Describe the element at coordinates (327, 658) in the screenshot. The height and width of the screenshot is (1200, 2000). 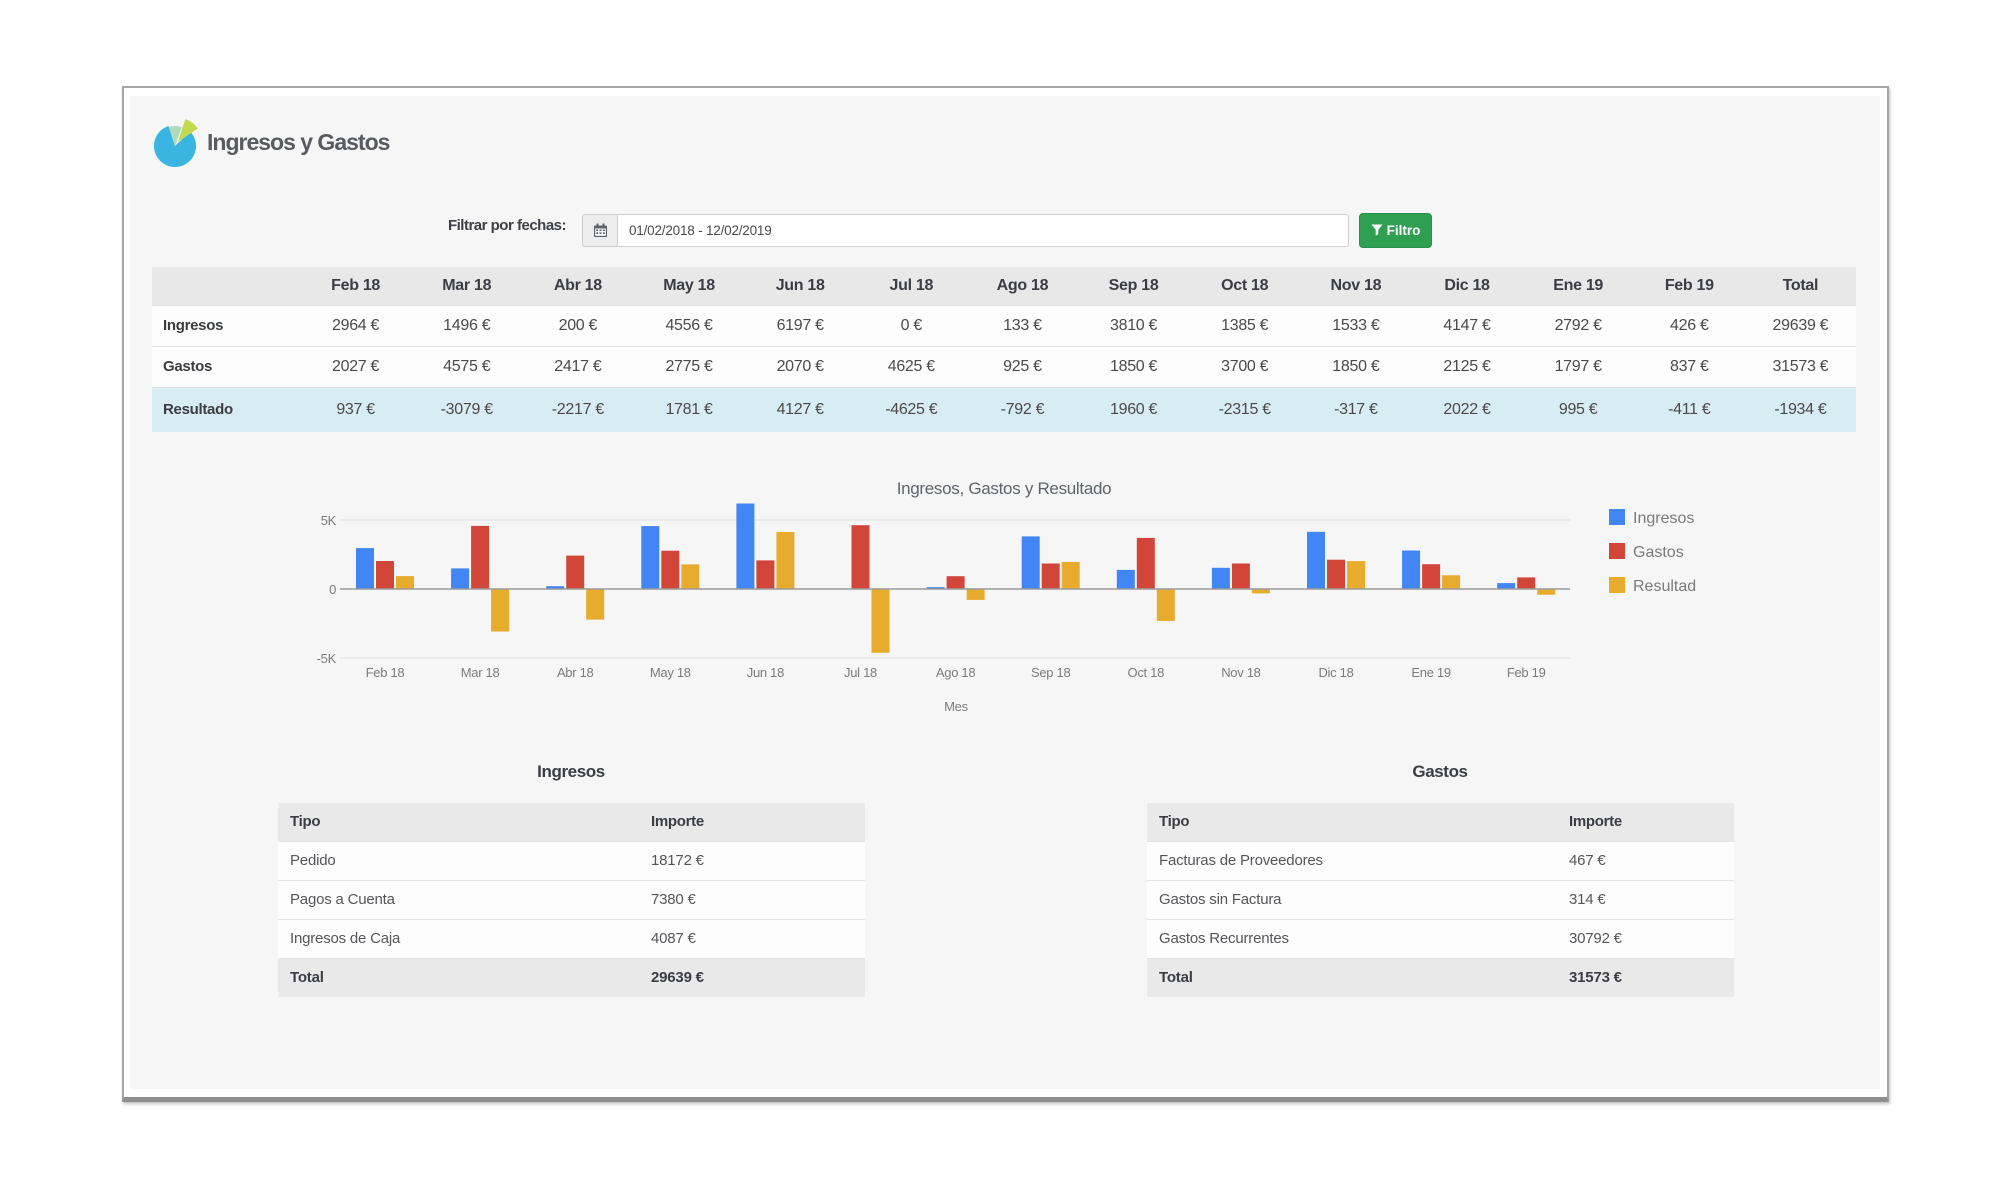
I see `svg-text: -5K` at that location.